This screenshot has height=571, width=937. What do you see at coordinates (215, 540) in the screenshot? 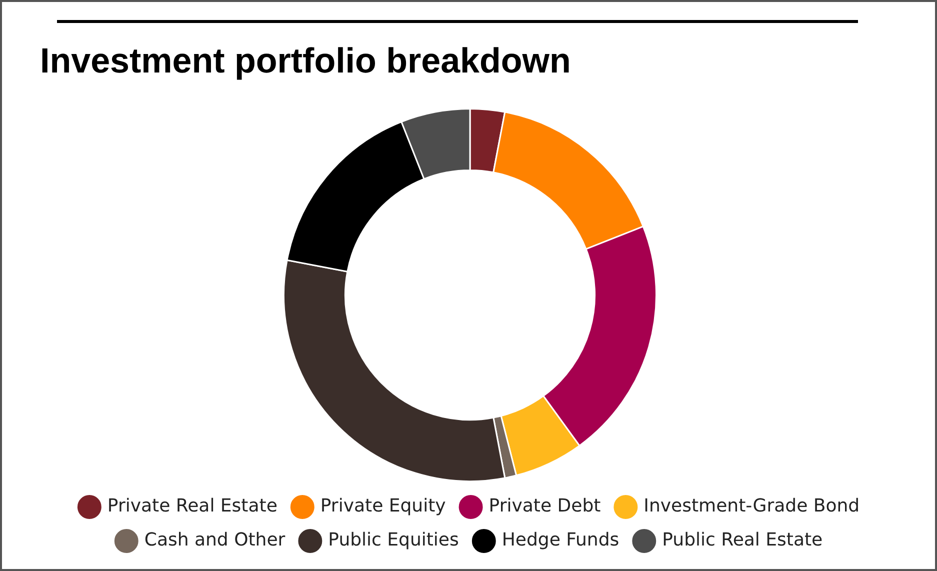
I see `legend-label: Cash and Other` at bounding box center [215, 540].